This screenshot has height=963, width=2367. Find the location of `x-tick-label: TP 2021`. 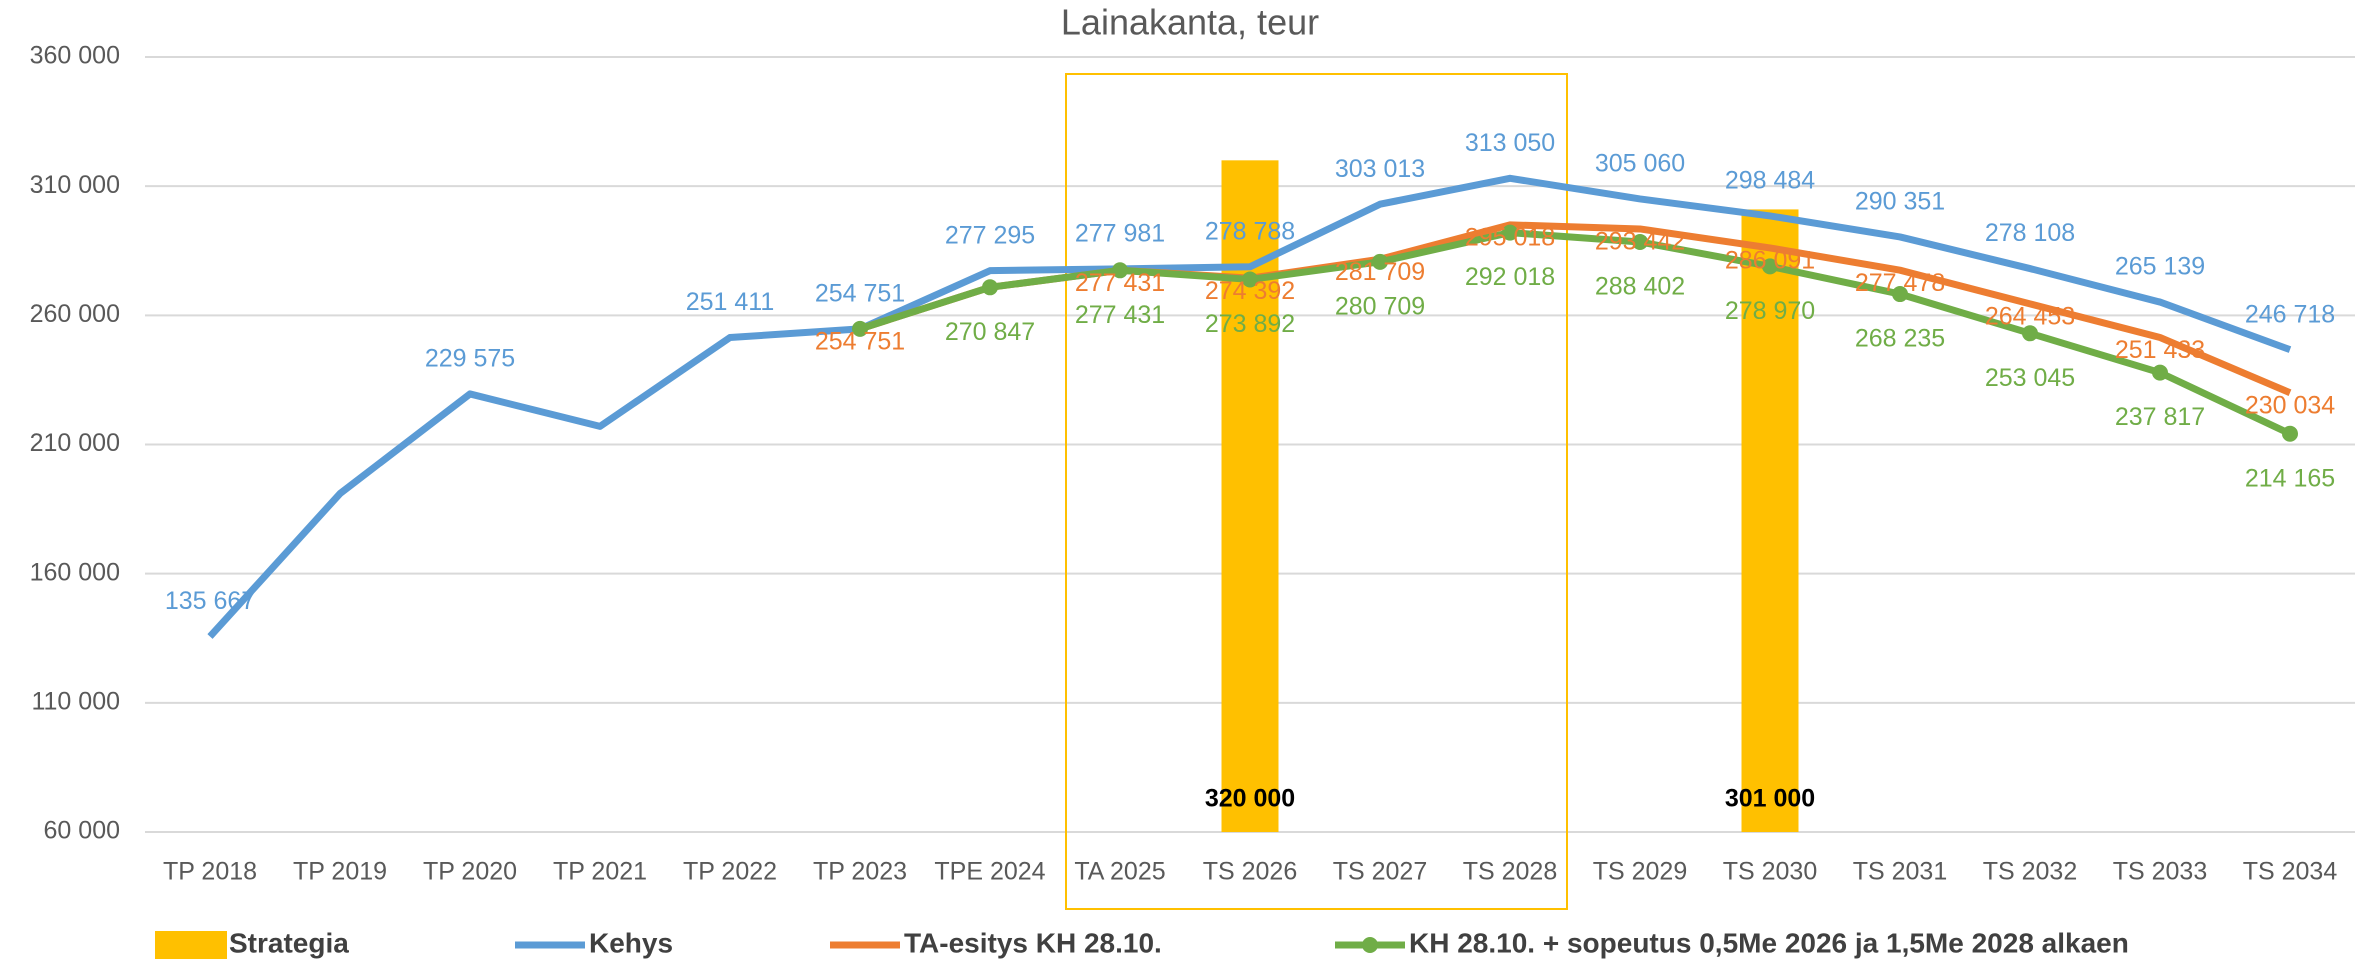

x-tick-label: TP 2021 is located at coordinates (600, 872).